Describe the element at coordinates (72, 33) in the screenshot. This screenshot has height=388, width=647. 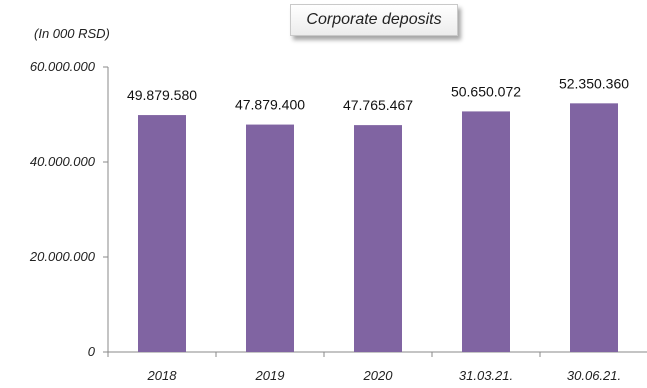
I see `unit-label: (In 000 RSD)` at that location.